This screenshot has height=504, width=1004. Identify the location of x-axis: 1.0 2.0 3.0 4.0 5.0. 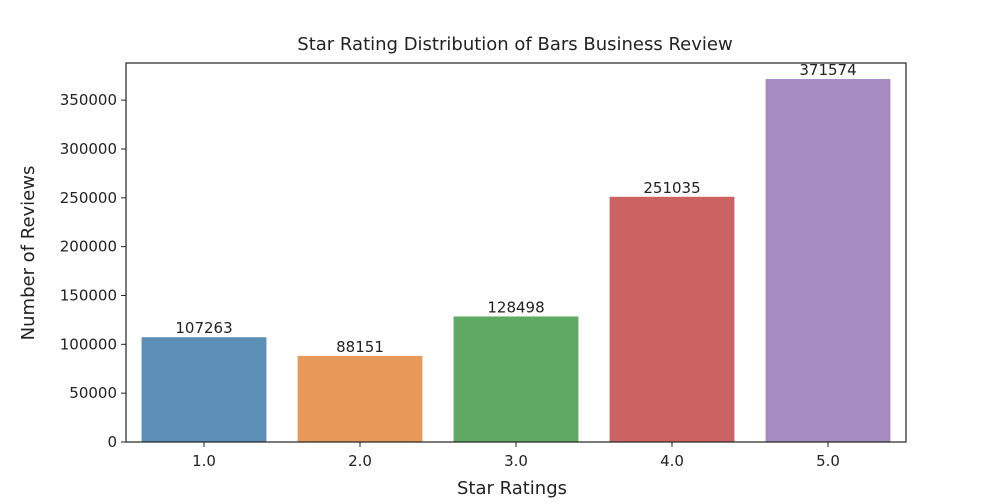
(516, 456).